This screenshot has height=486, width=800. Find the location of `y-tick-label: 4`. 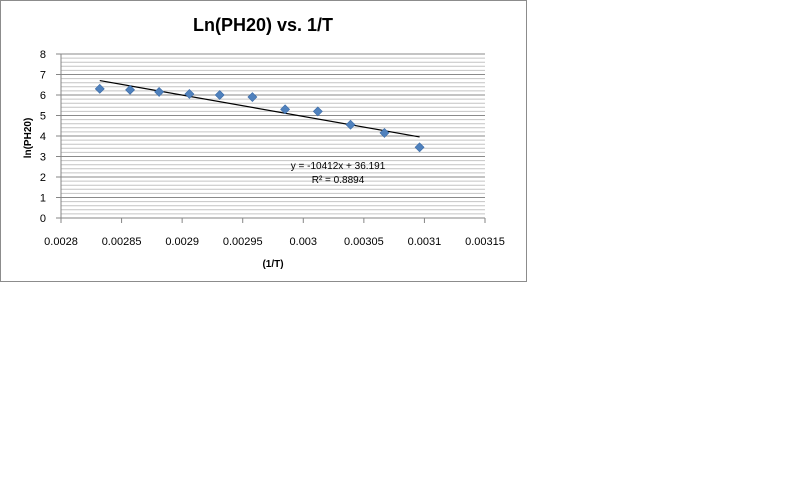

y-tick-label: 4 is located at coordinates (43, 137).